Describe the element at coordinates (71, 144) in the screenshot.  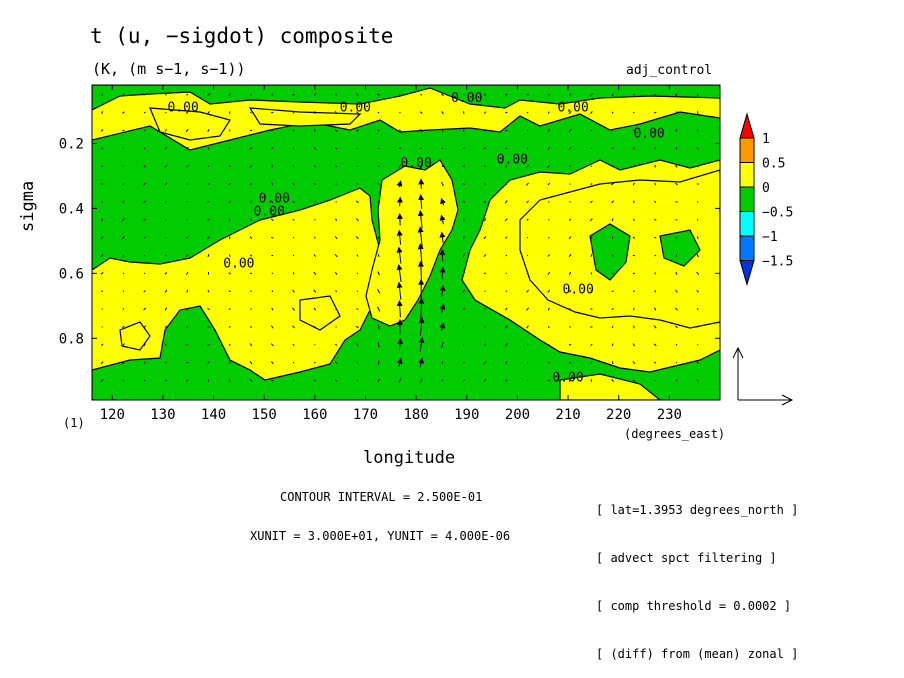
I see `y-tick-label: 0.2` at that location.